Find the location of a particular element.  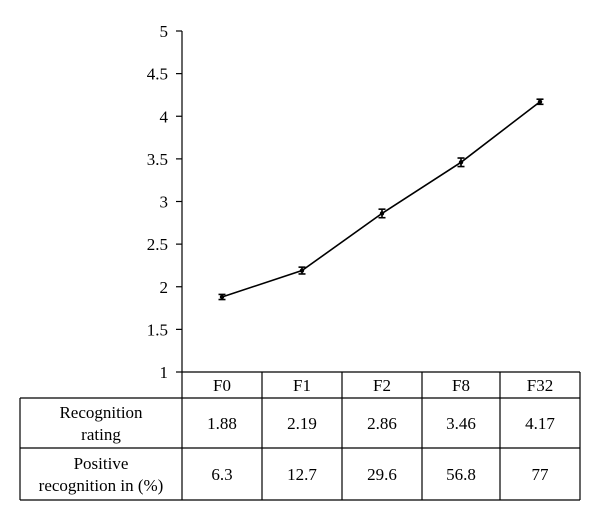

y-tick-label: 2.5 is located at coordinates (157, 244).